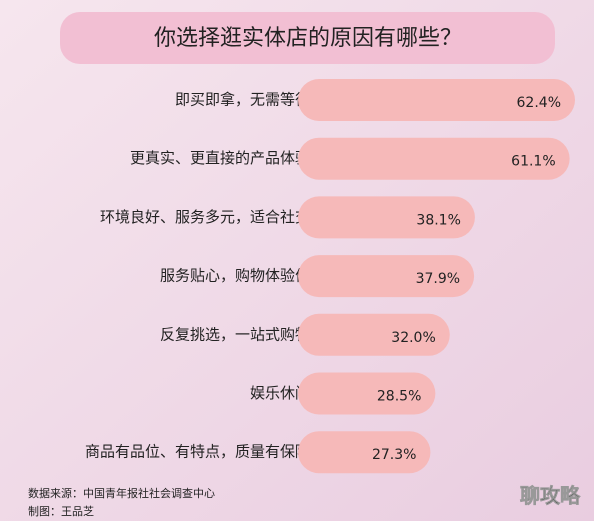 Image resolution: width=594 pixels, height=521 pixels. I want to click on value-label: 32.0%, so click(413, 338).